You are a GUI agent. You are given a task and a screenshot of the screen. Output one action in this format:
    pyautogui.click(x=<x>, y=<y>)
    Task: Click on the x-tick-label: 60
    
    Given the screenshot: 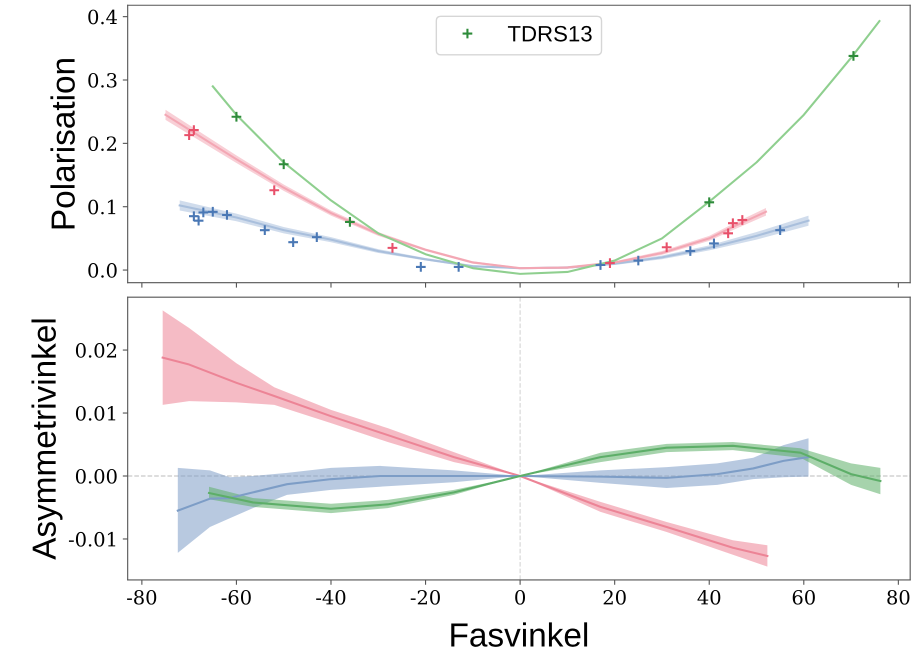 What is the action you would take?
    pyautogui.click(x=803, y=597)
    